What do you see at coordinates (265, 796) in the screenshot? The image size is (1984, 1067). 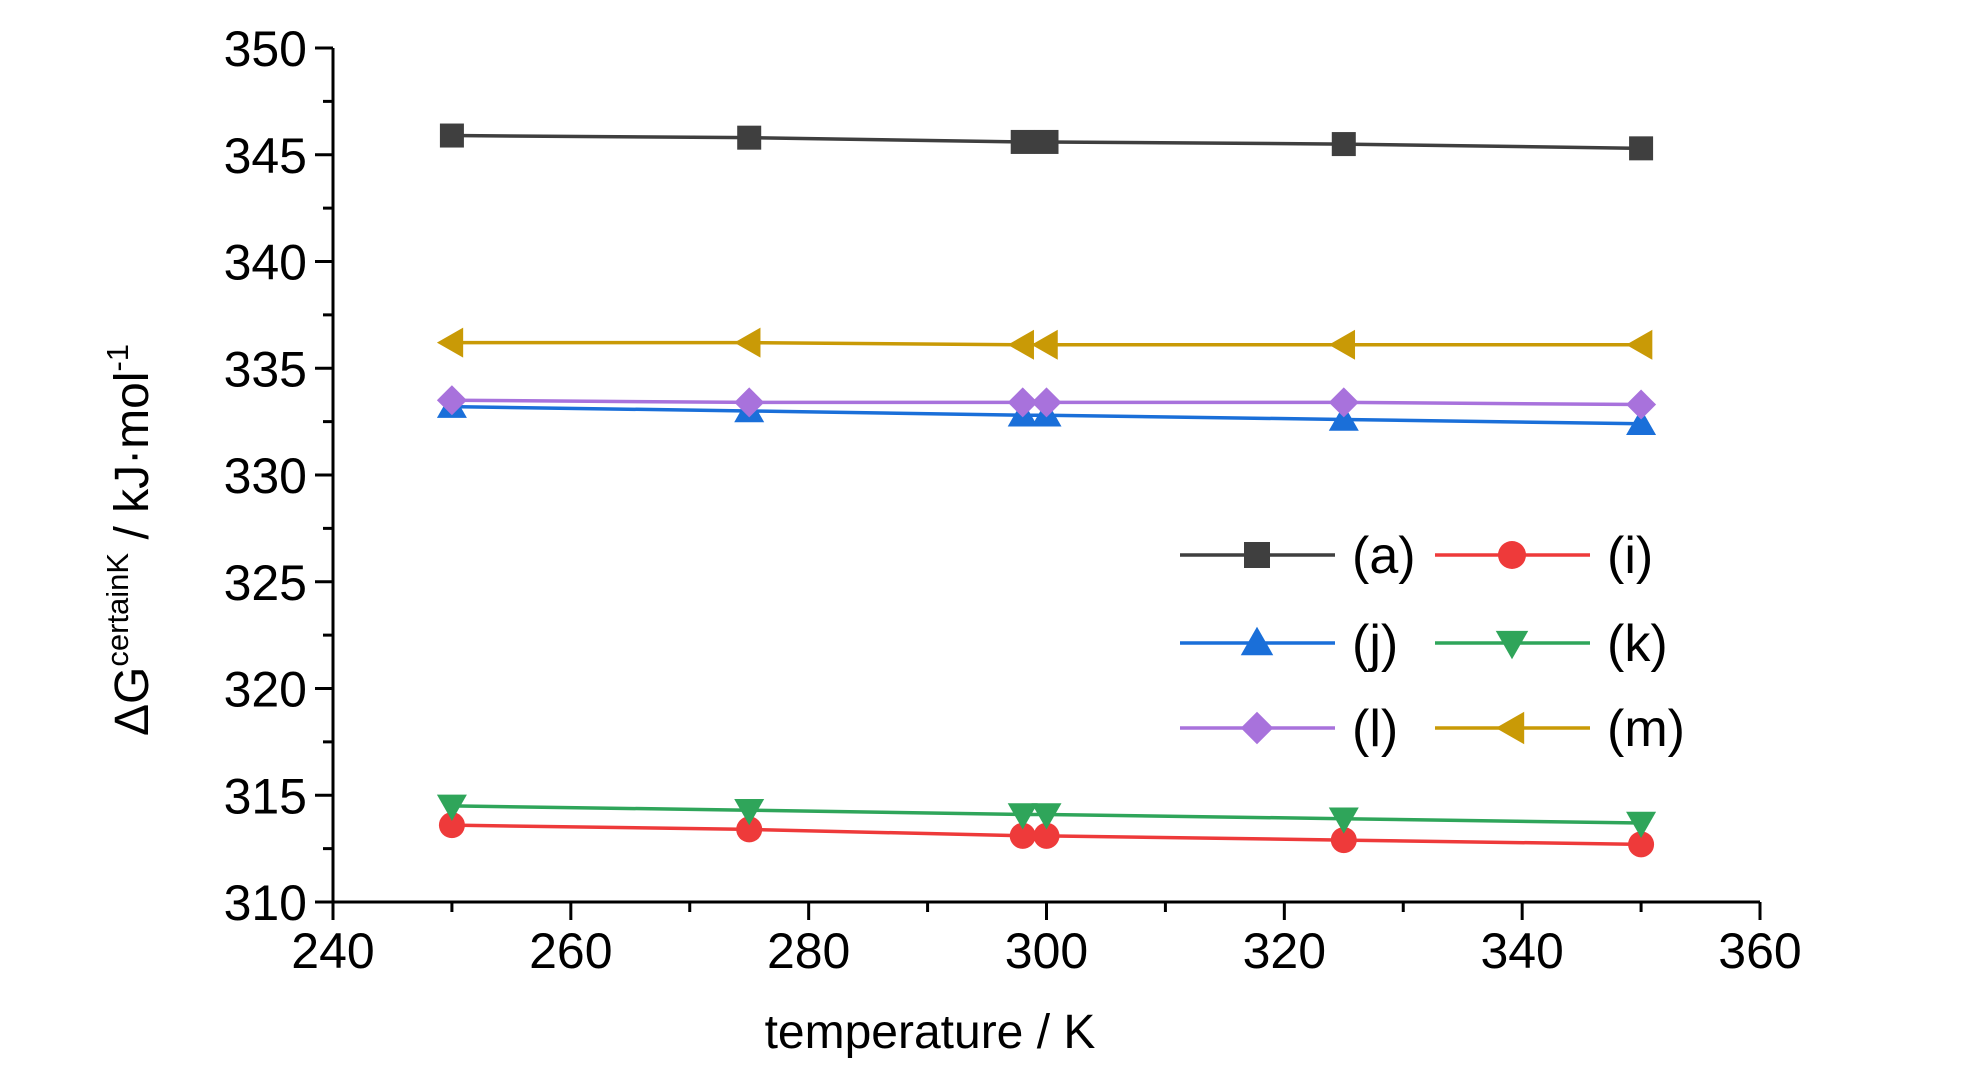 I see `y-tick-label: 315` at bounding box center [265, 796].